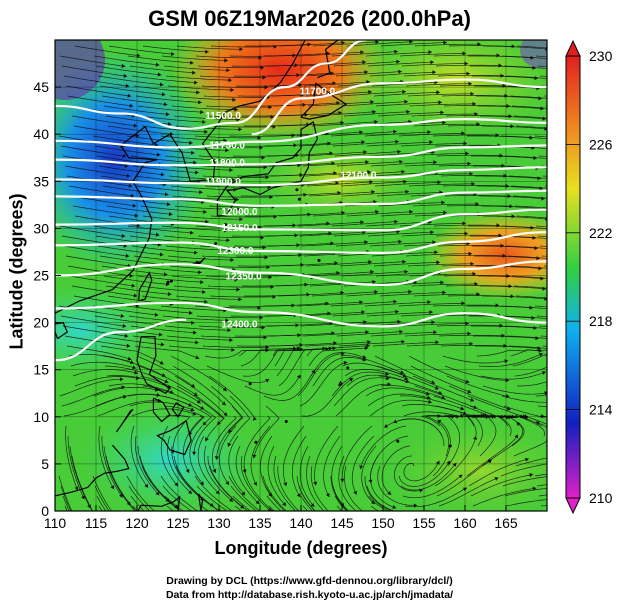 The height and width of the screenshot is (605, 619). Describe the element at coordinates (41, 87) in the screenshot. I see `y-tick-label: 45` at that location.